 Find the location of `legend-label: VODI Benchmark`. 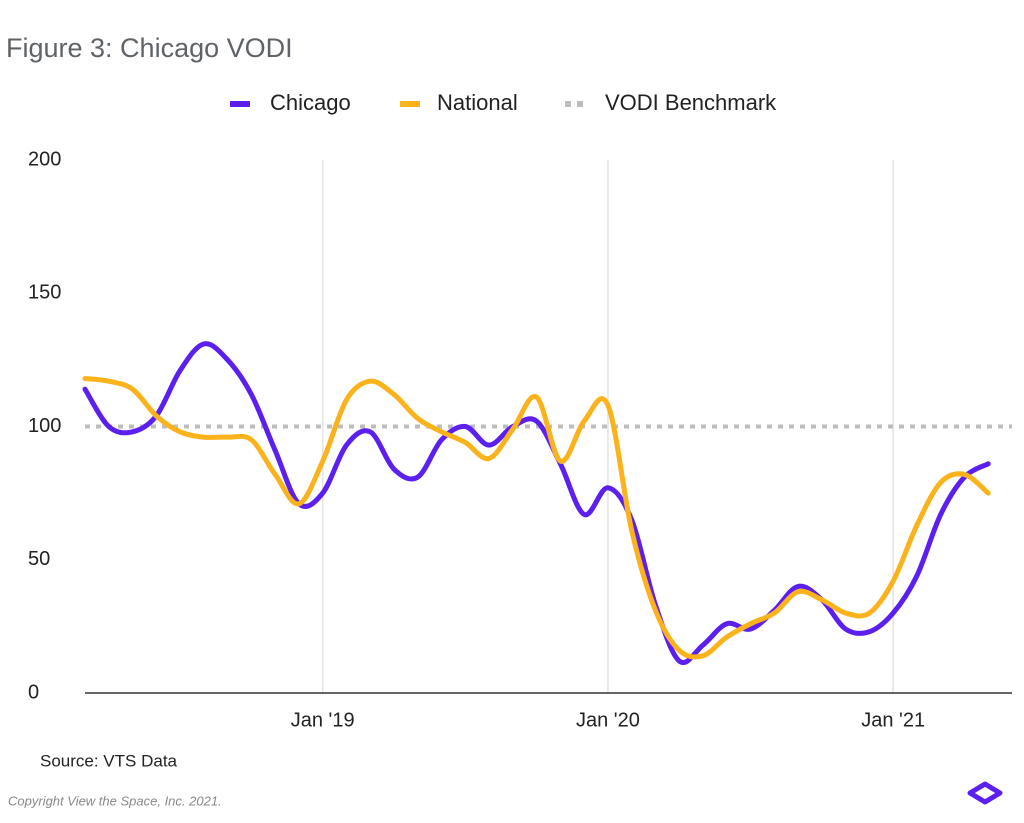

legend-label: VODI Benchmark is located at coordinates (691, 102).